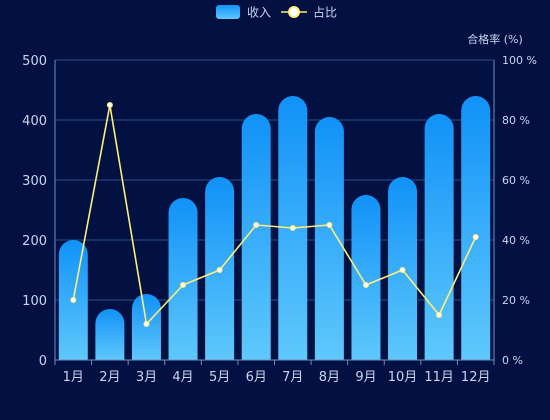  Describe the element at coordinates (516, 120) in the screenshot. I see `y-right-tick-label: 80 %` at that location.